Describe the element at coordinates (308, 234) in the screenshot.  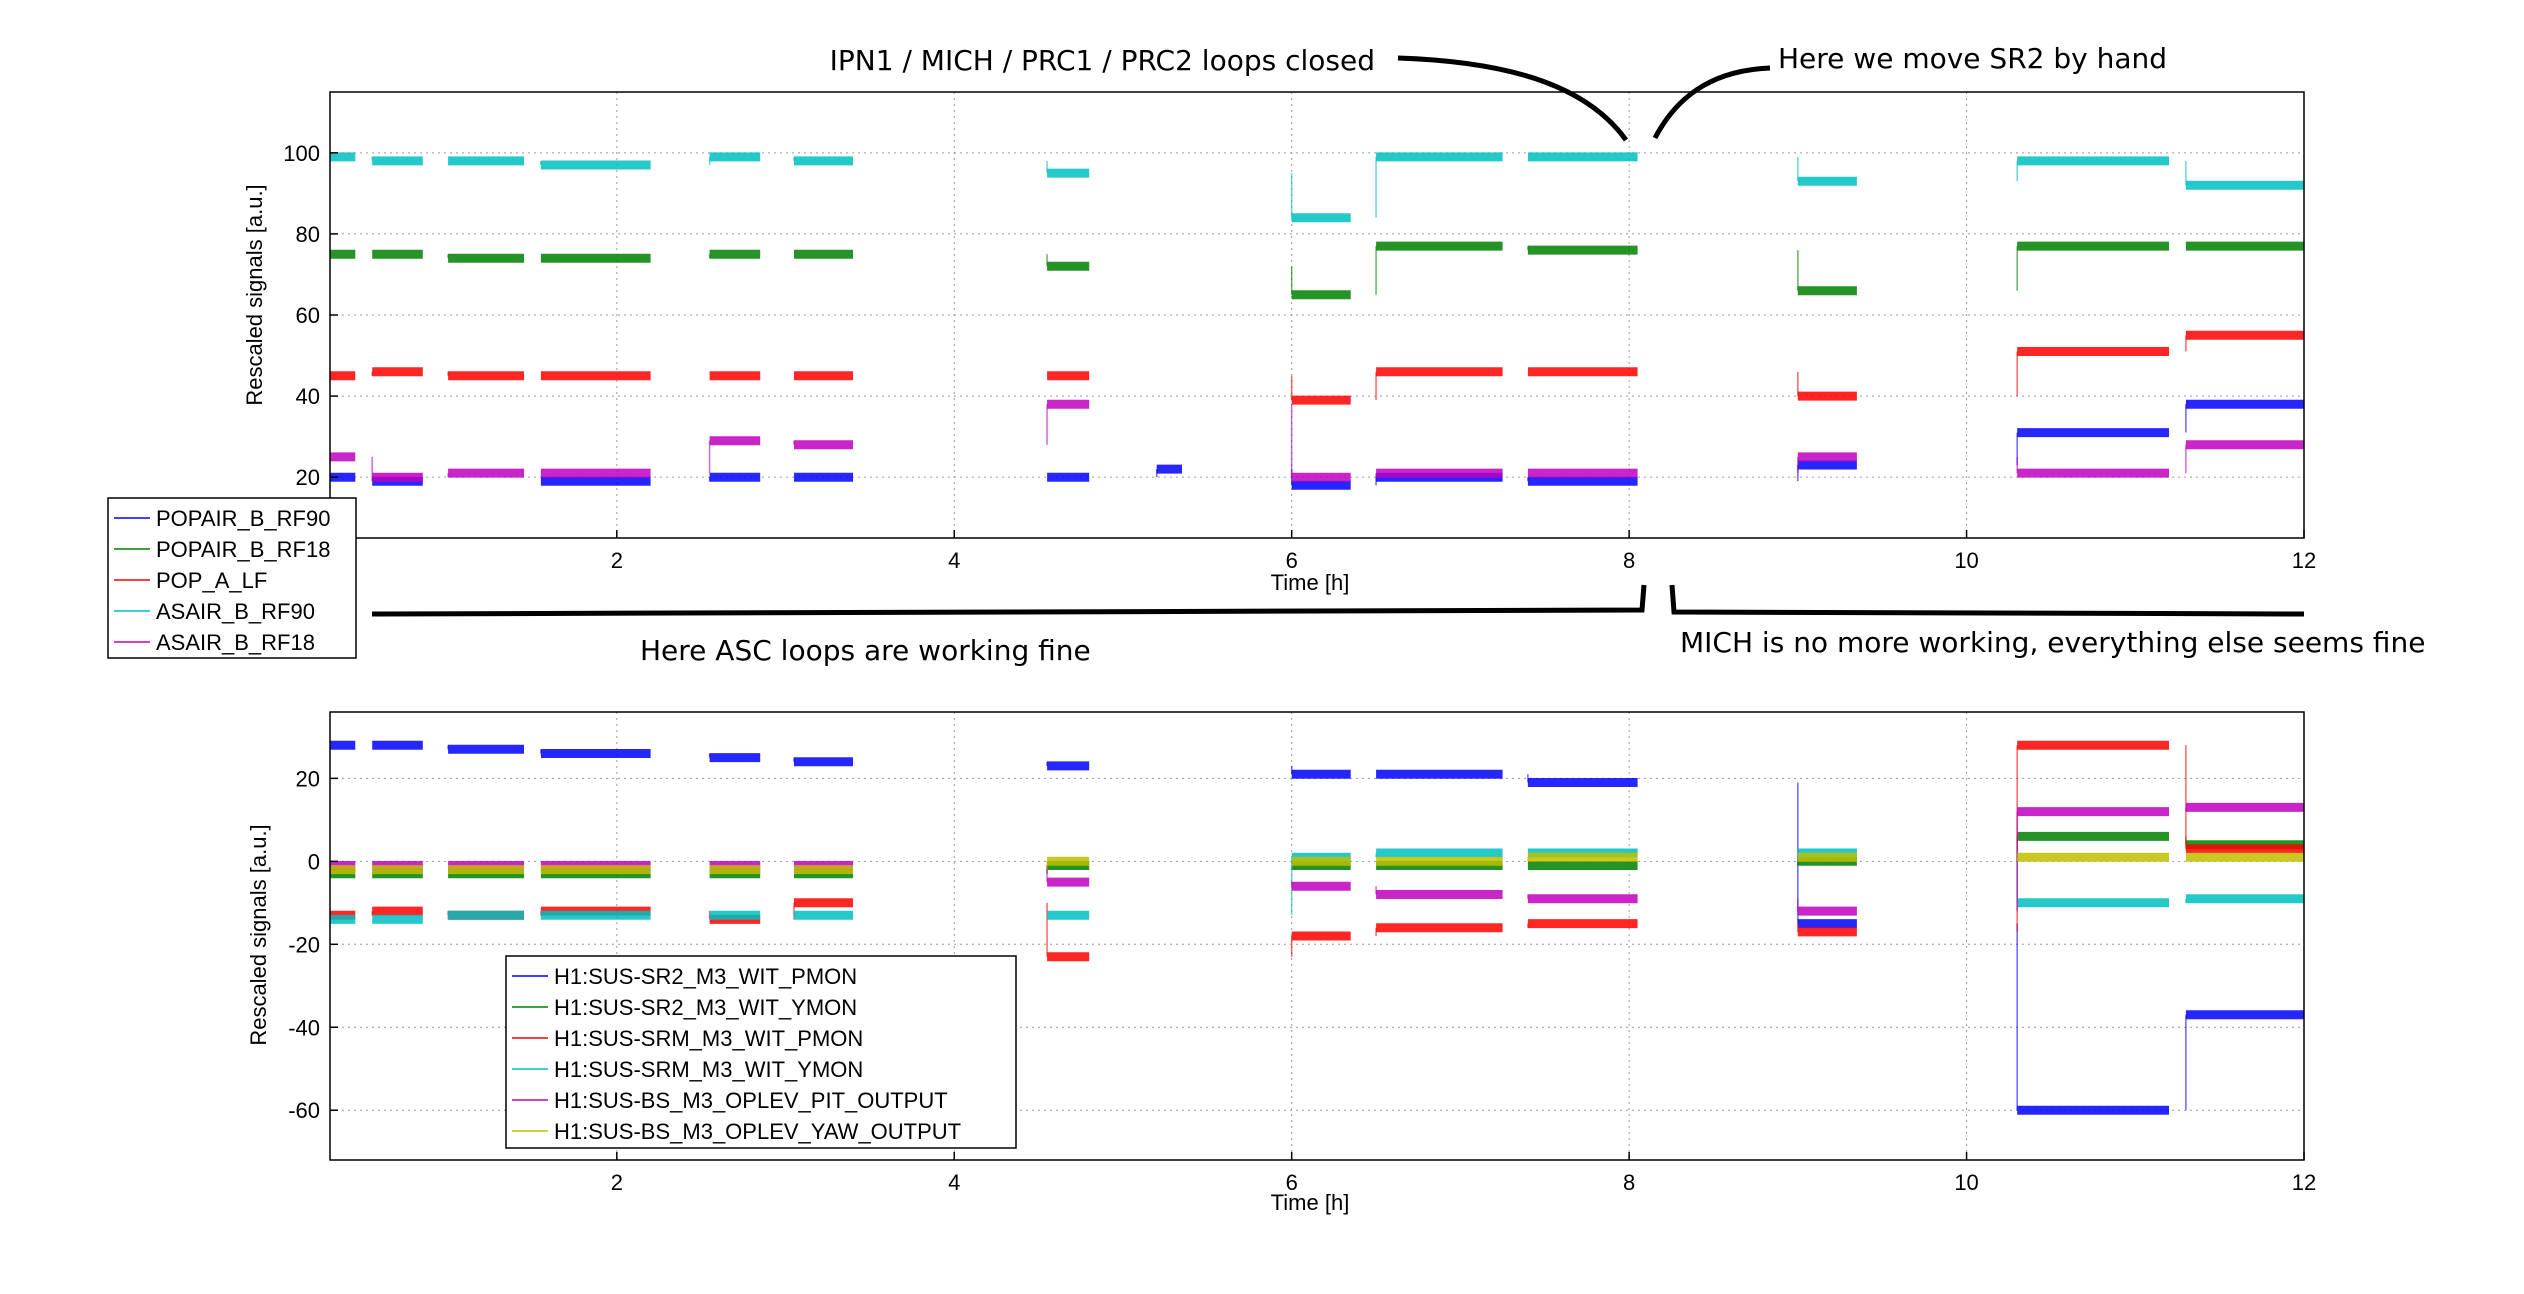
I see `top-y-tick-label: 80` at that location.